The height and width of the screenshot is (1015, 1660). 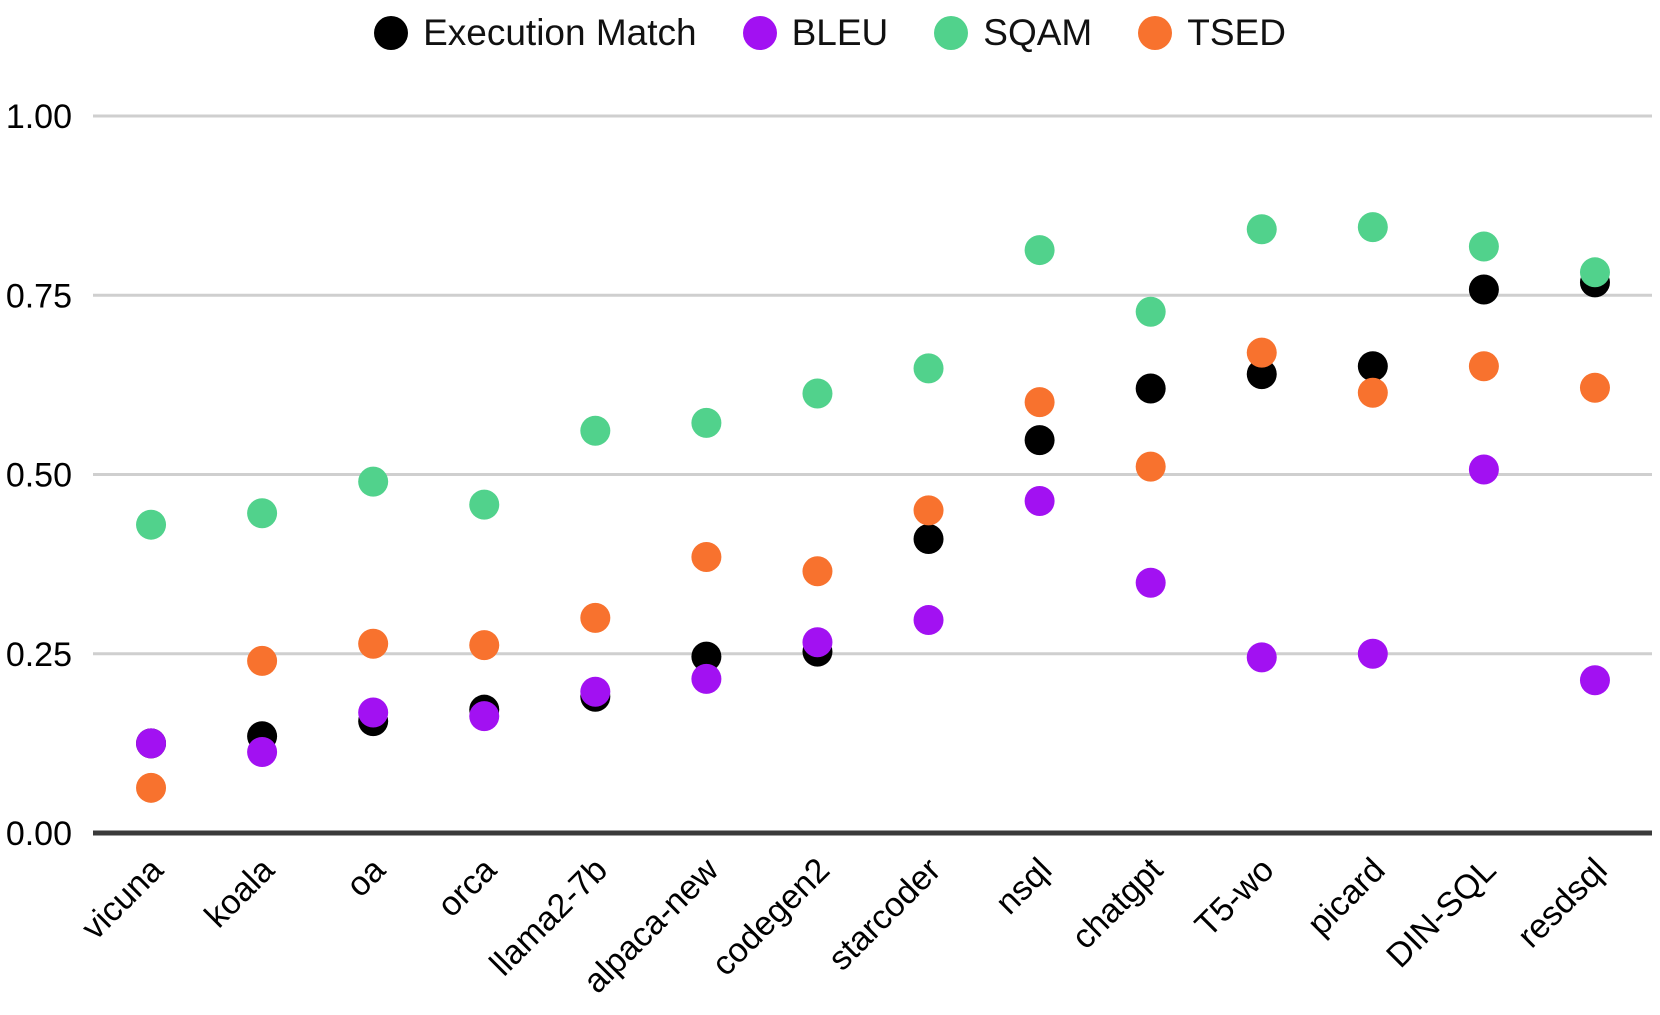 I want to click on y-tick-label: 0.00, so click(x=39, y=834).